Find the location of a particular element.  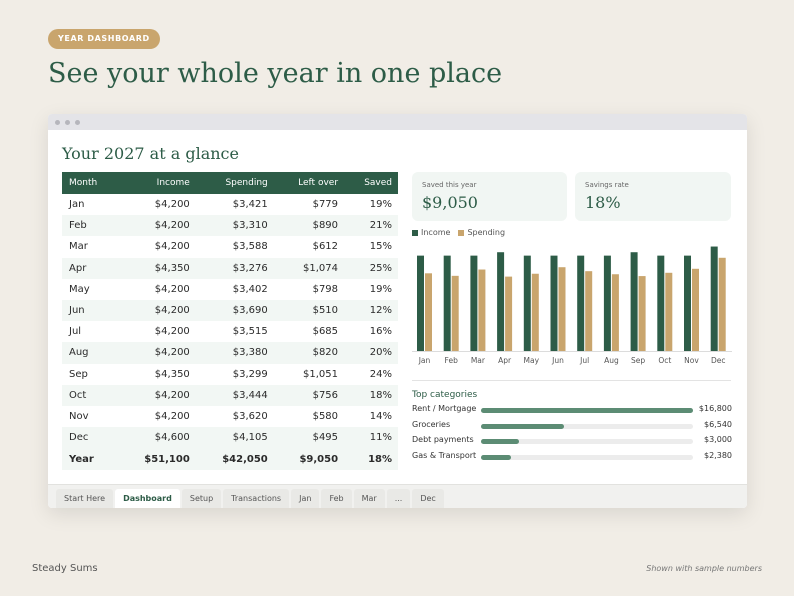

table-cell: $51,100 is located at coordinates (156, 459).